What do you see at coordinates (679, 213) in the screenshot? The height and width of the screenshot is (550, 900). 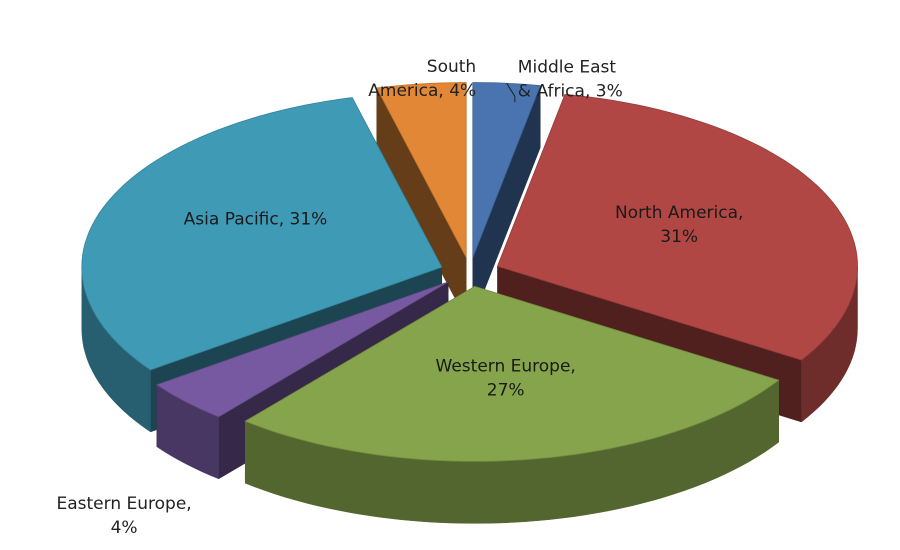 I see `data-label-line: North America,` at bounding box center [679, 213].